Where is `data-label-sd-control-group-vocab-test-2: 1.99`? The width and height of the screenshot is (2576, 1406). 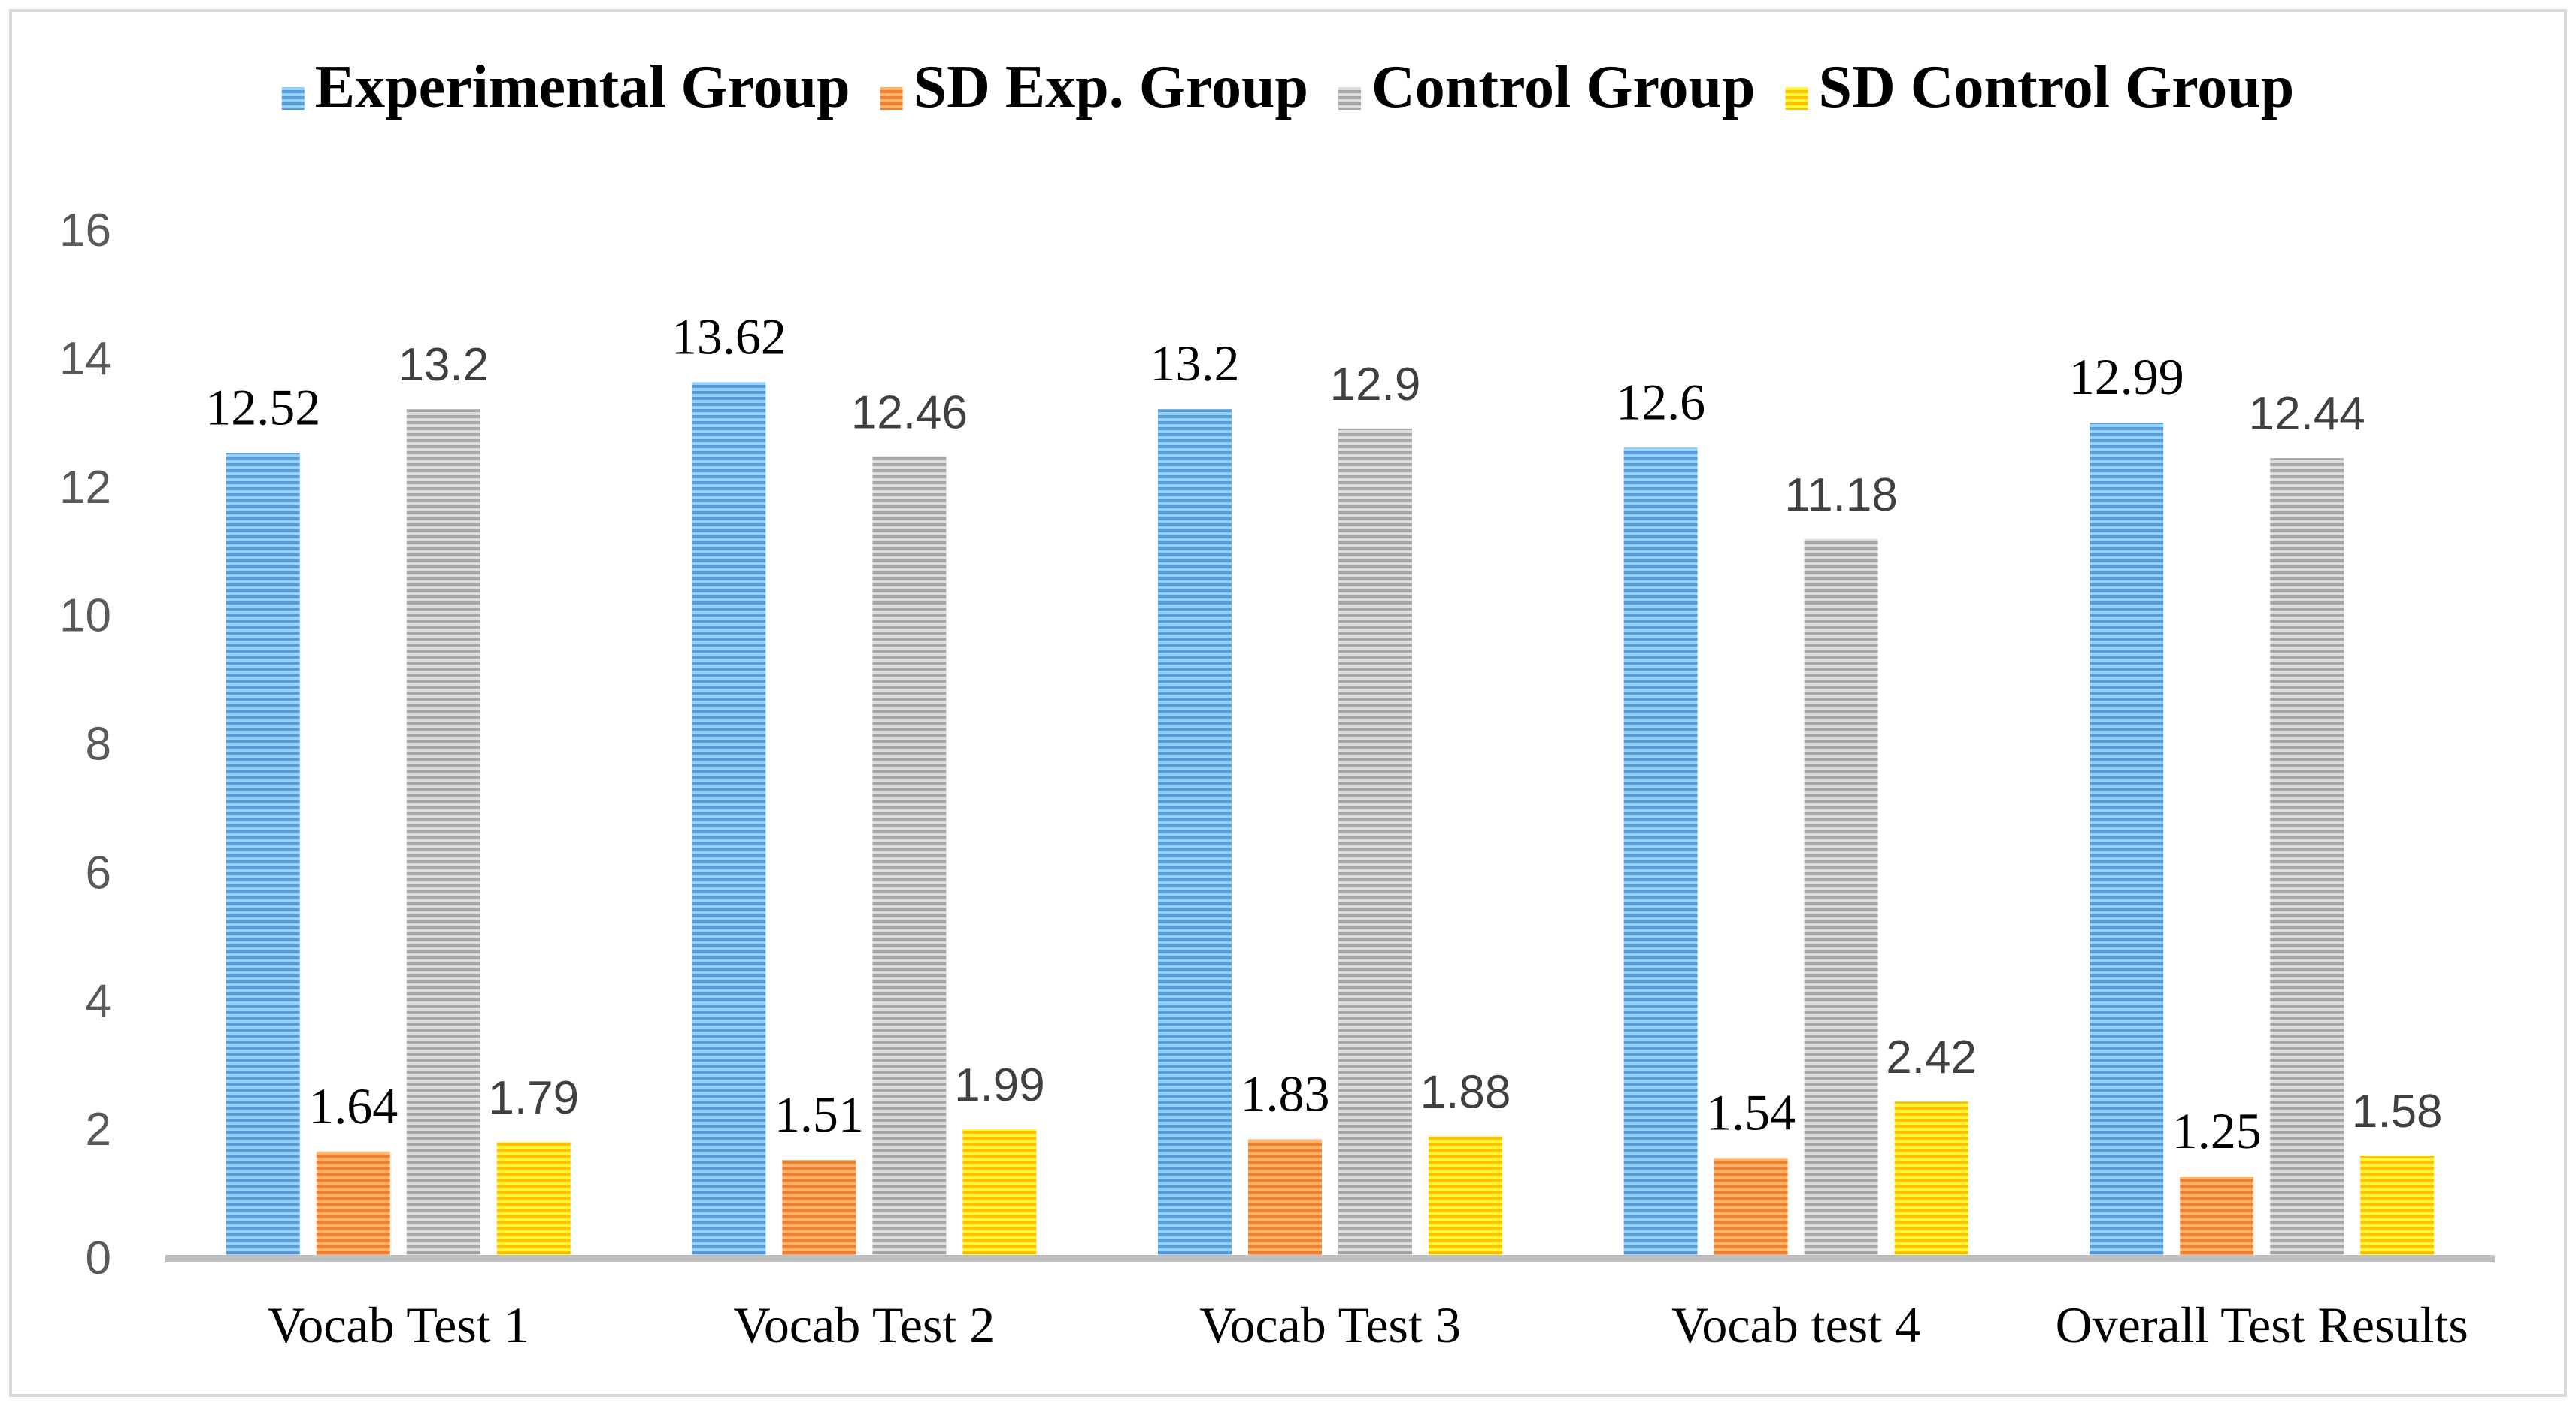 data-label-sd-control-group-vocab-test-2: 1.99 is located at coordinates (999, 1085).